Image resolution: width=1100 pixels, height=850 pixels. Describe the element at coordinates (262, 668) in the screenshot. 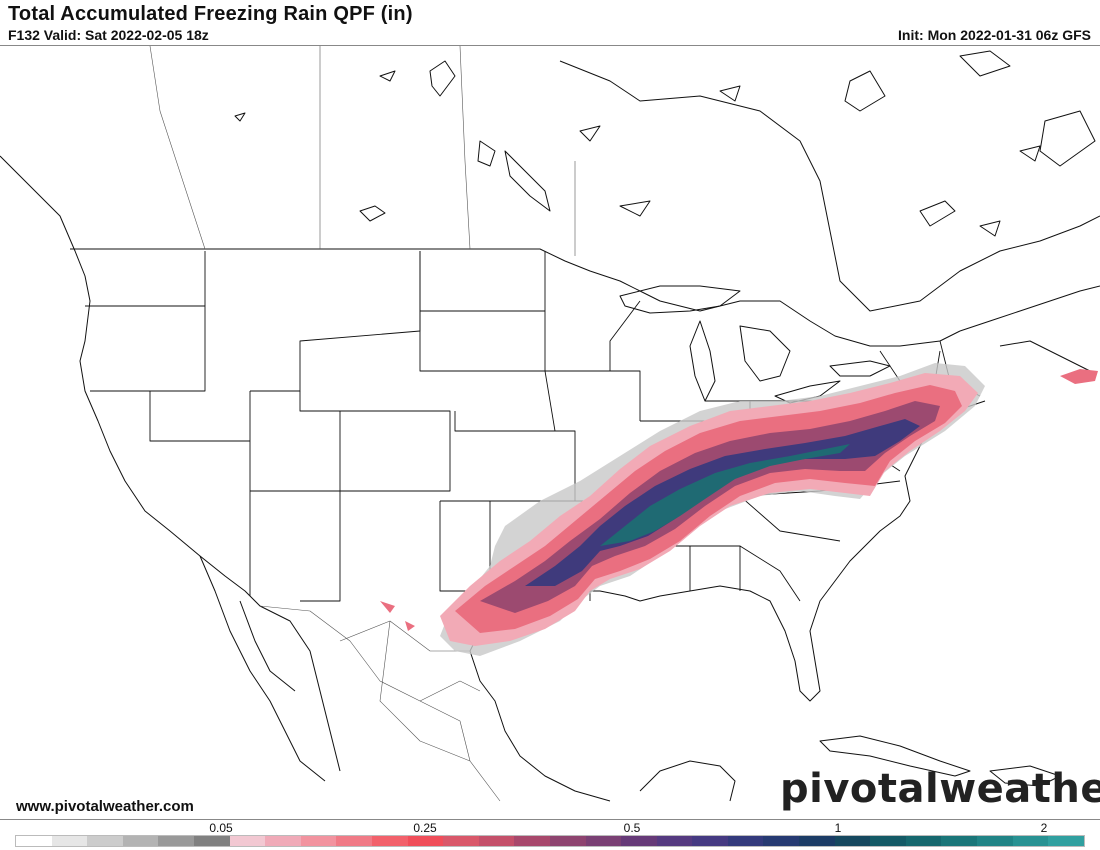

I see `baja-coast` at that location.